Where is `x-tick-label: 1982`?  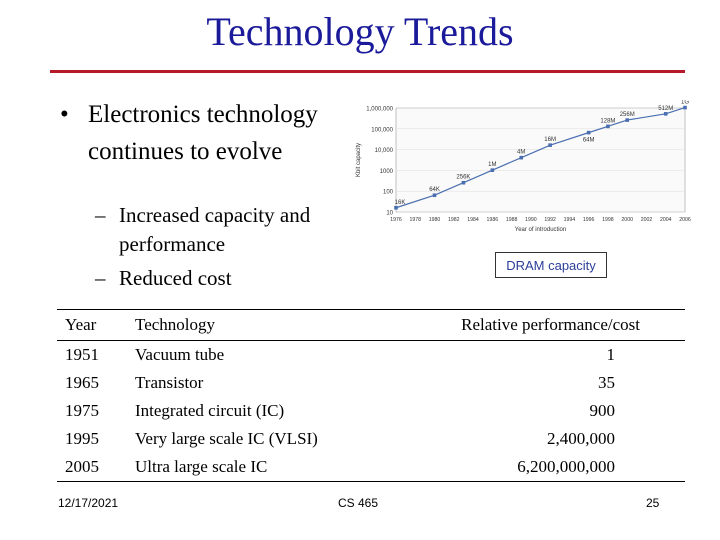 x-tick-label: 1982 is located at coordinates (454, 220).